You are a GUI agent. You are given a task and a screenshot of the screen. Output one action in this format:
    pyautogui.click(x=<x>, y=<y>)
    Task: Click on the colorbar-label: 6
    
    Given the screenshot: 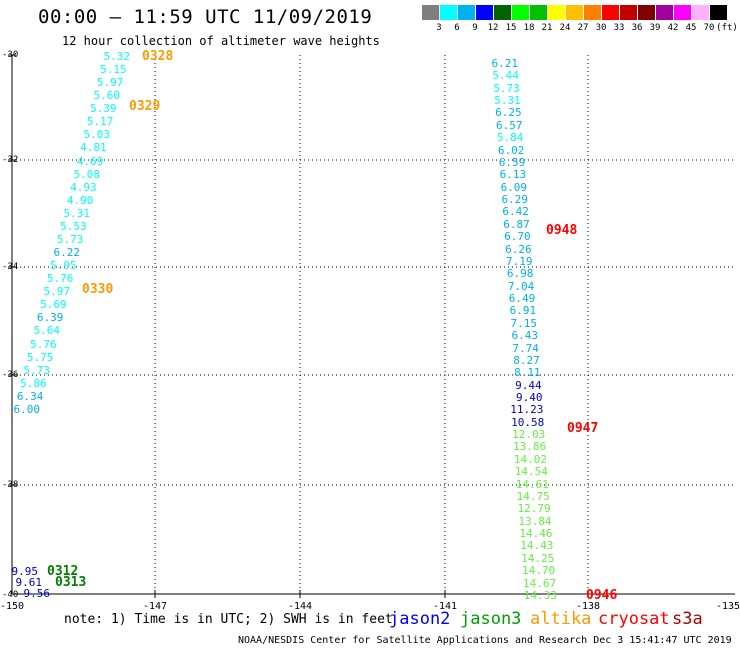 What is the action you would take?
    pyautogui.click(x=457, y=28)
    